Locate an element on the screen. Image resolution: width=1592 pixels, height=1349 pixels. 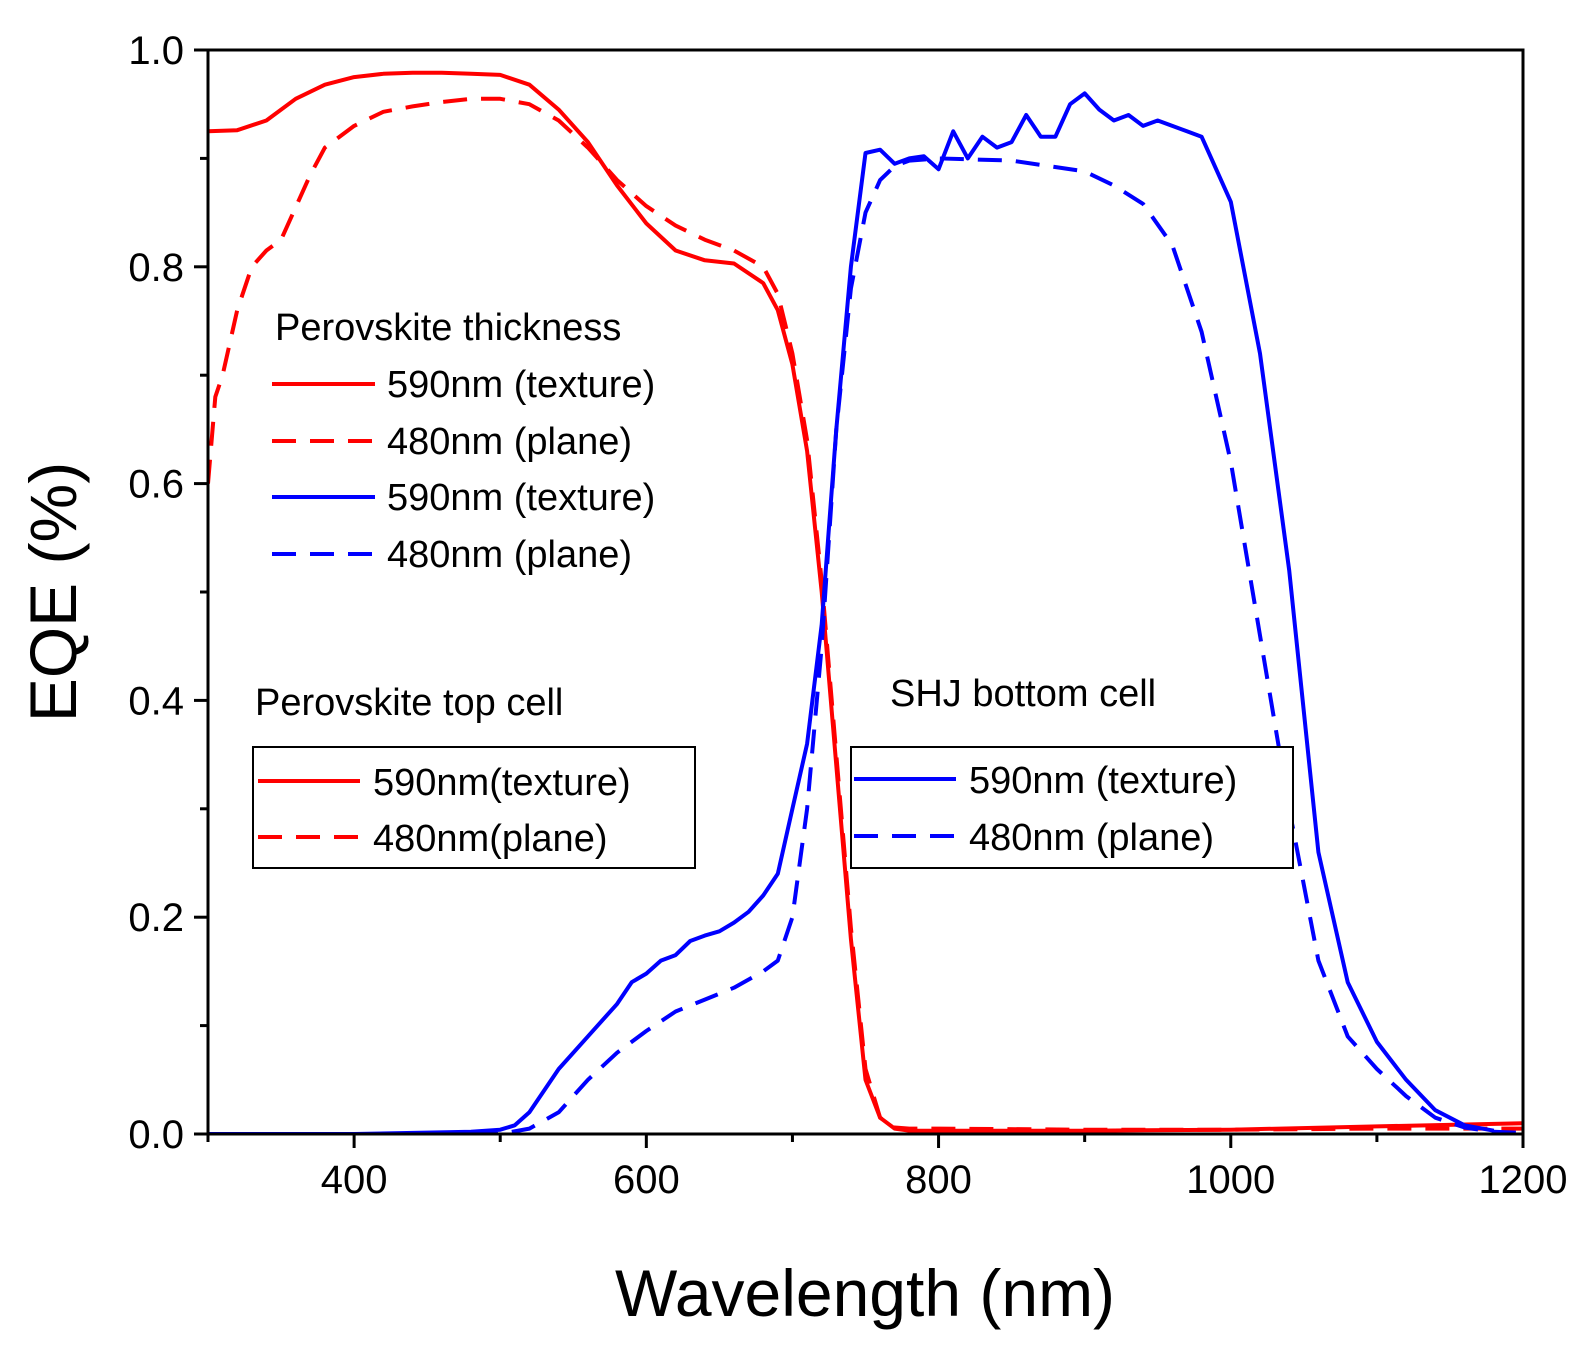
legend-top-cell-label-1: 590nm(texture) is located at coordinates (502, 783).